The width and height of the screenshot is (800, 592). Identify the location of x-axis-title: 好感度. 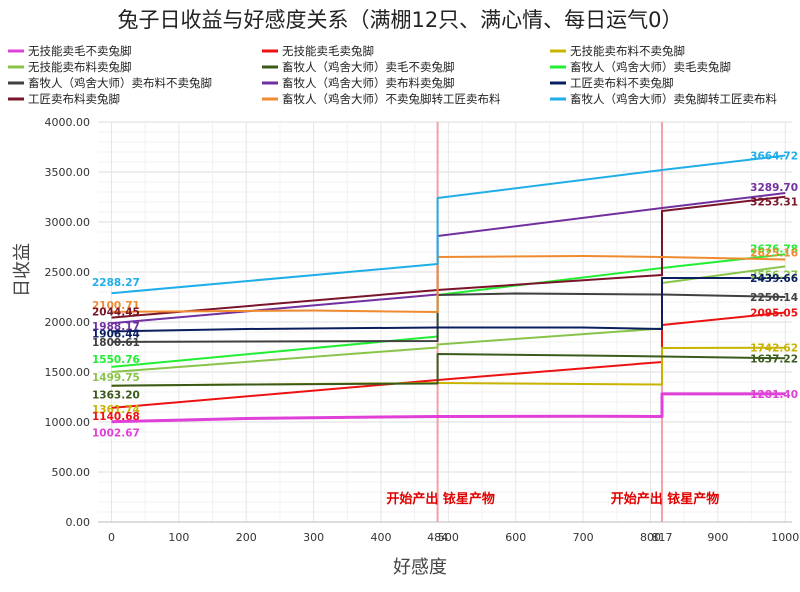
(420, 567).